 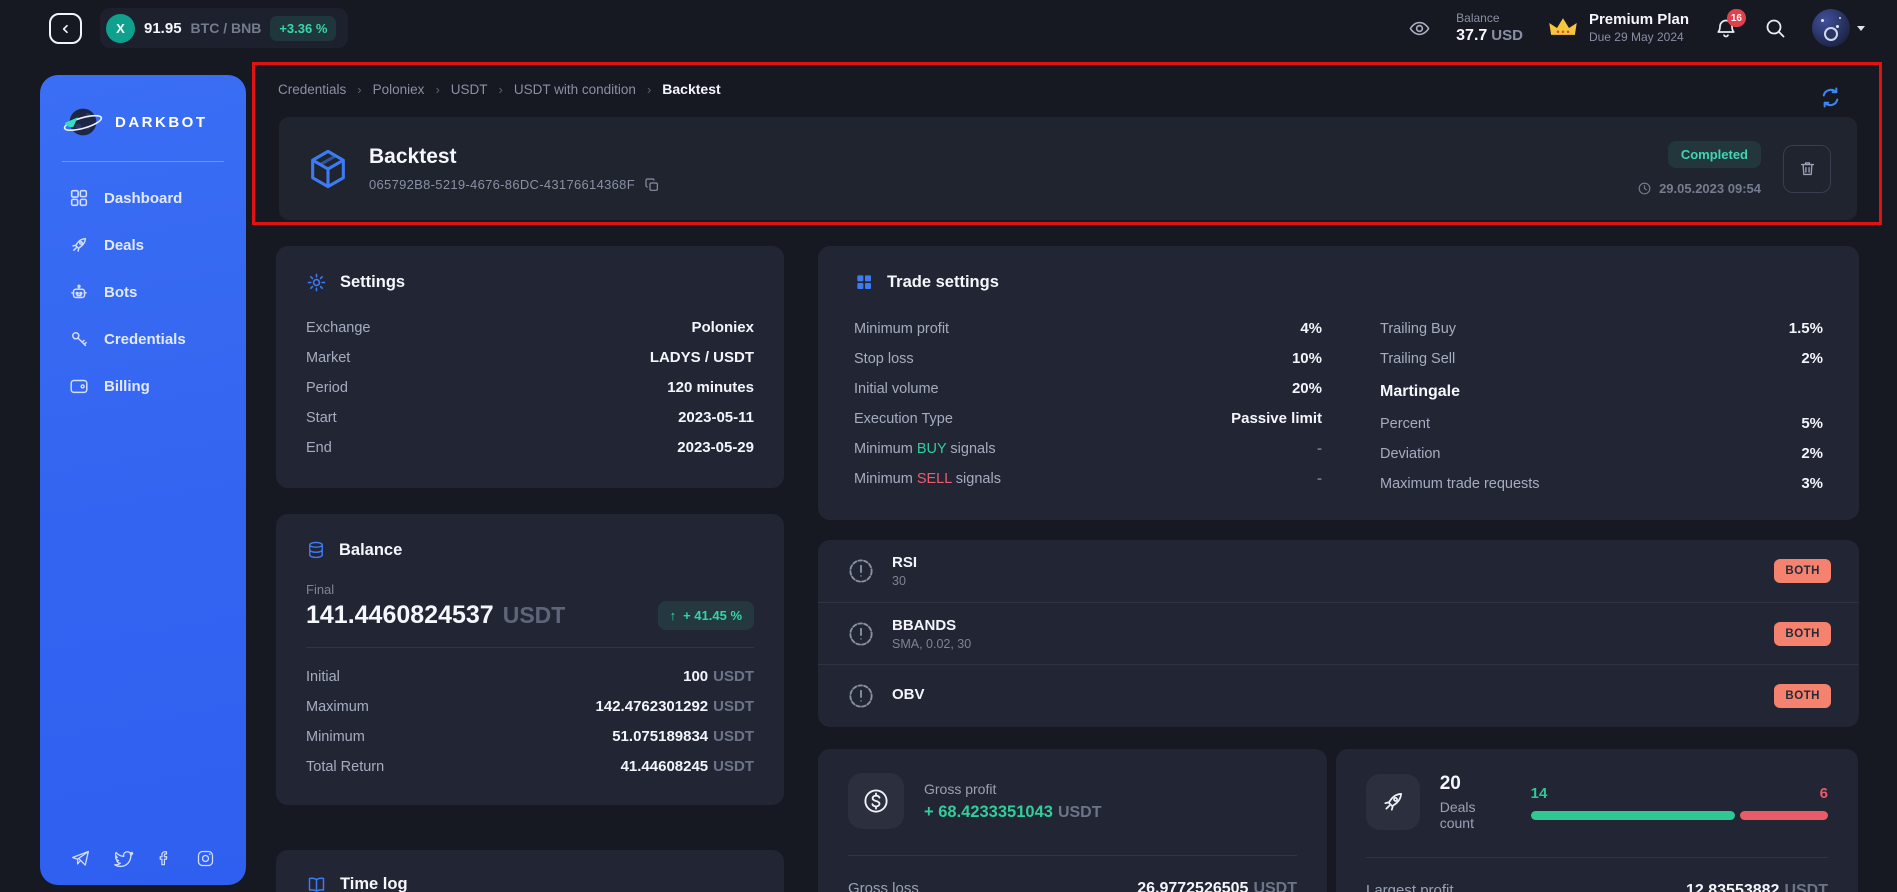 I want to click on final-balance-value: 141.4460824537, so click(x=400, y=615).